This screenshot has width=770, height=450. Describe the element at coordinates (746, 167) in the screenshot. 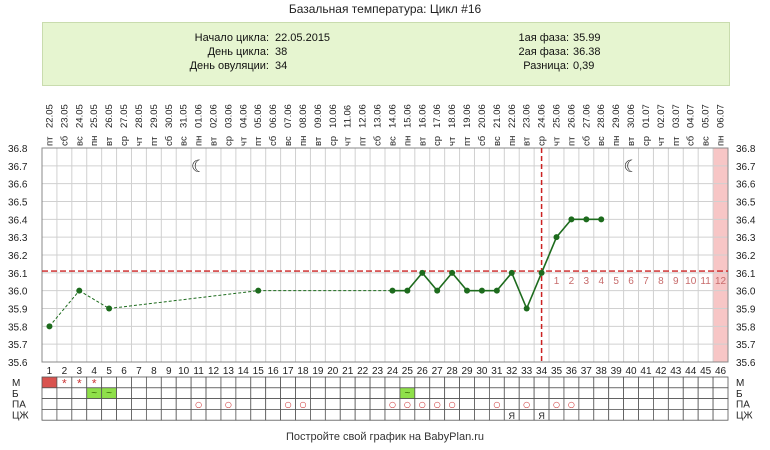

I see `y-tick-label-right: 36.7` at that location.